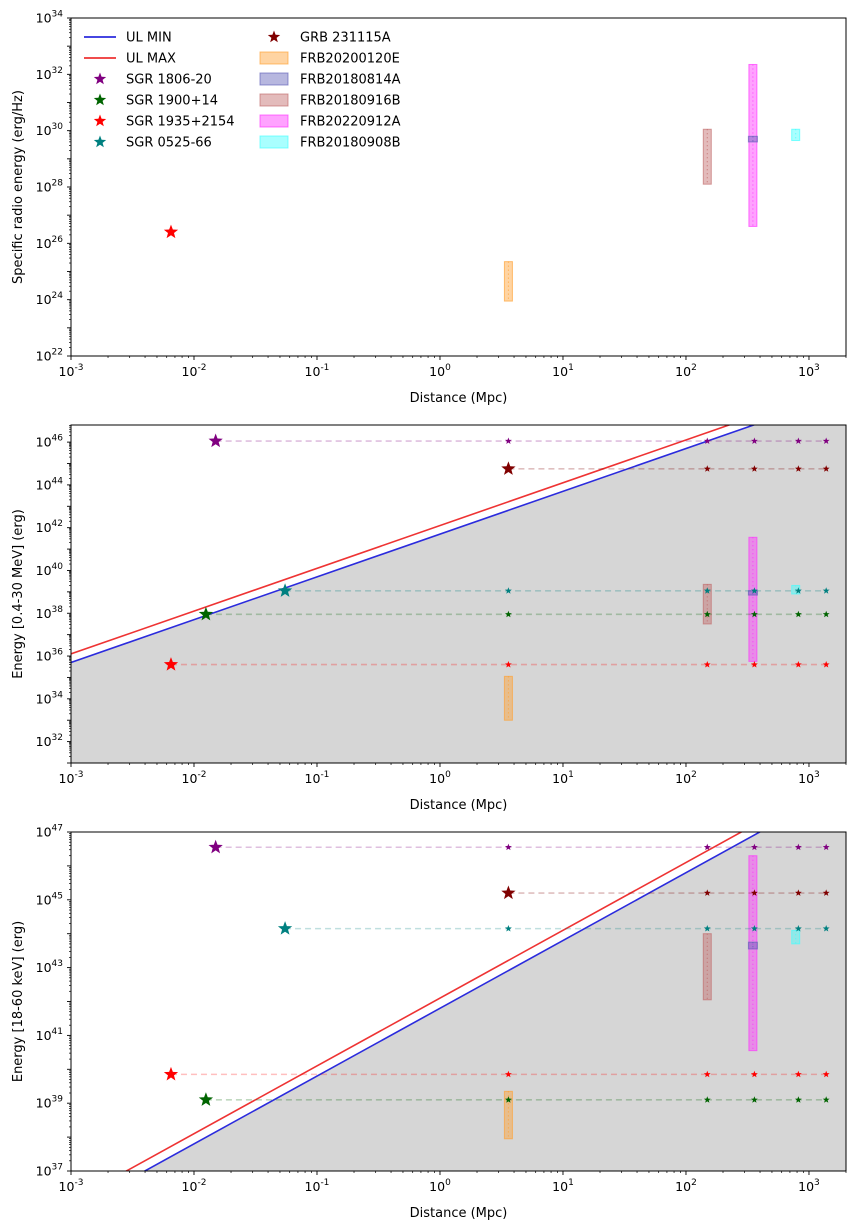  I want to click on star-grb-231115a, so click(508, 468).